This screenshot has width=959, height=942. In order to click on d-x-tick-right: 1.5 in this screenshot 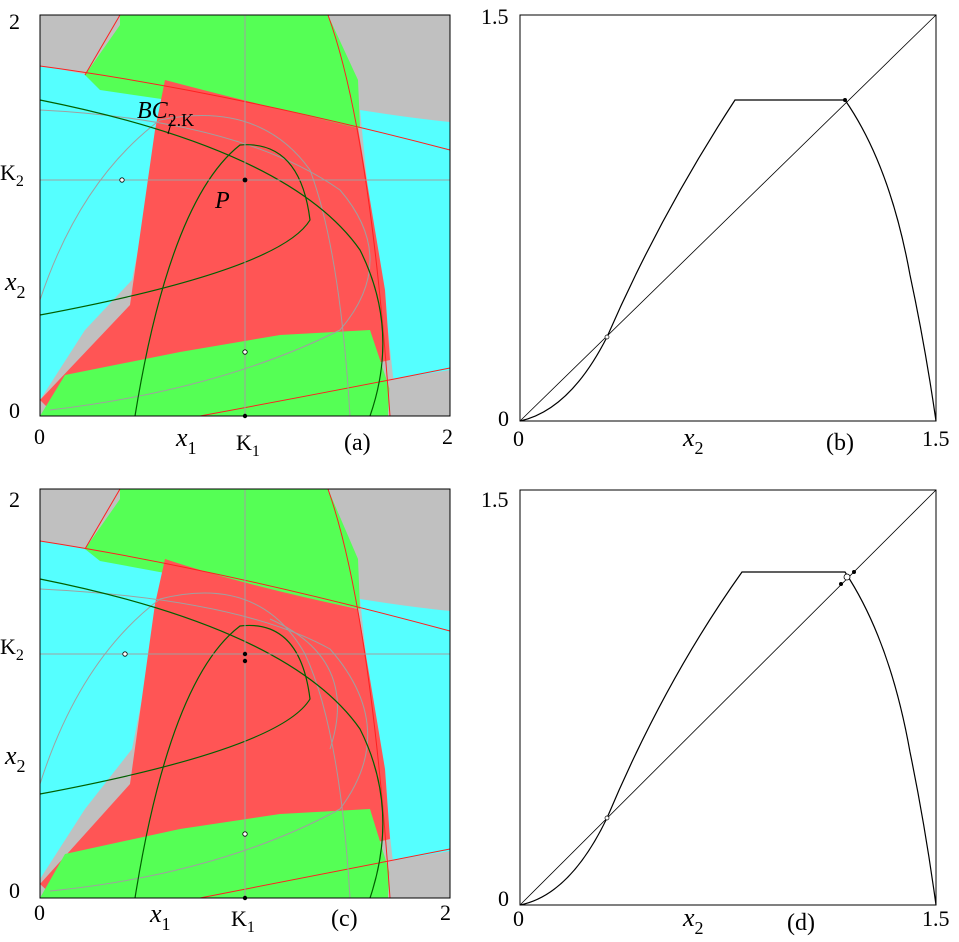, I will do `click(936, 918)`.